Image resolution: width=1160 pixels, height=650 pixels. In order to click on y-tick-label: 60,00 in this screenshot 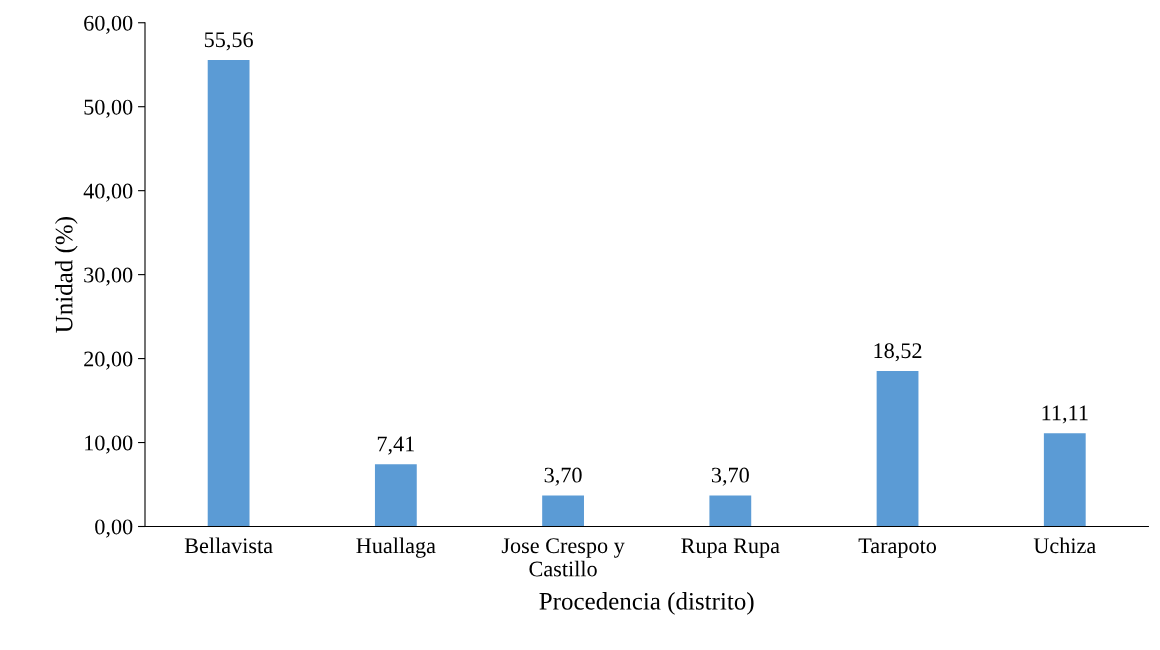, I will do `click(108, 24)`.